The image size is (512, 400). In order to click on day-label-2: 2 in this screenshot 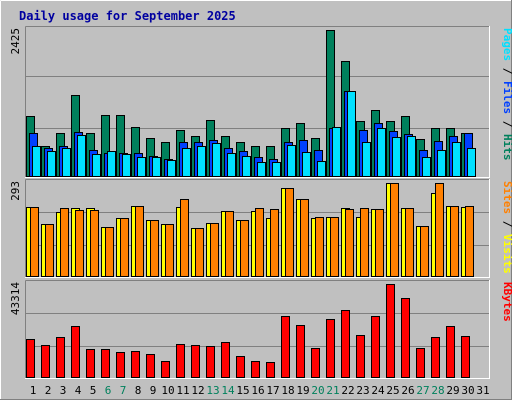, I will do `click(48, 390)`.